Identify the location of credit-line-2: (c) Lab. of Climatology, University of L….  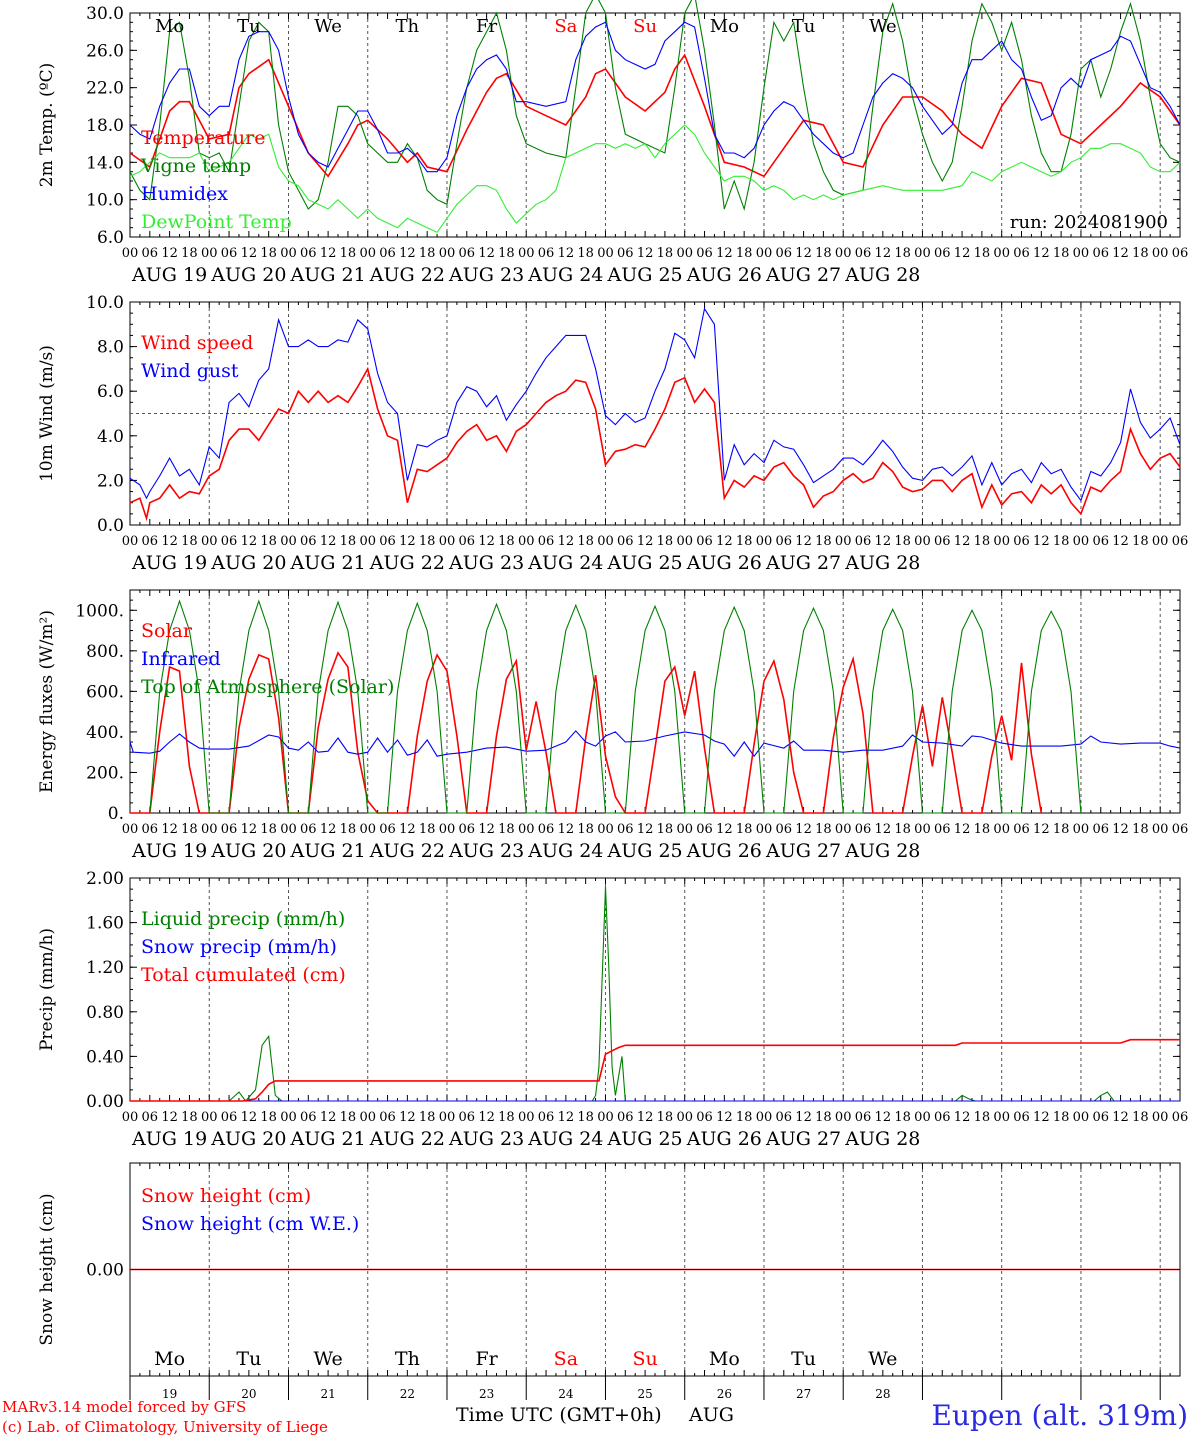
(165, 1427).